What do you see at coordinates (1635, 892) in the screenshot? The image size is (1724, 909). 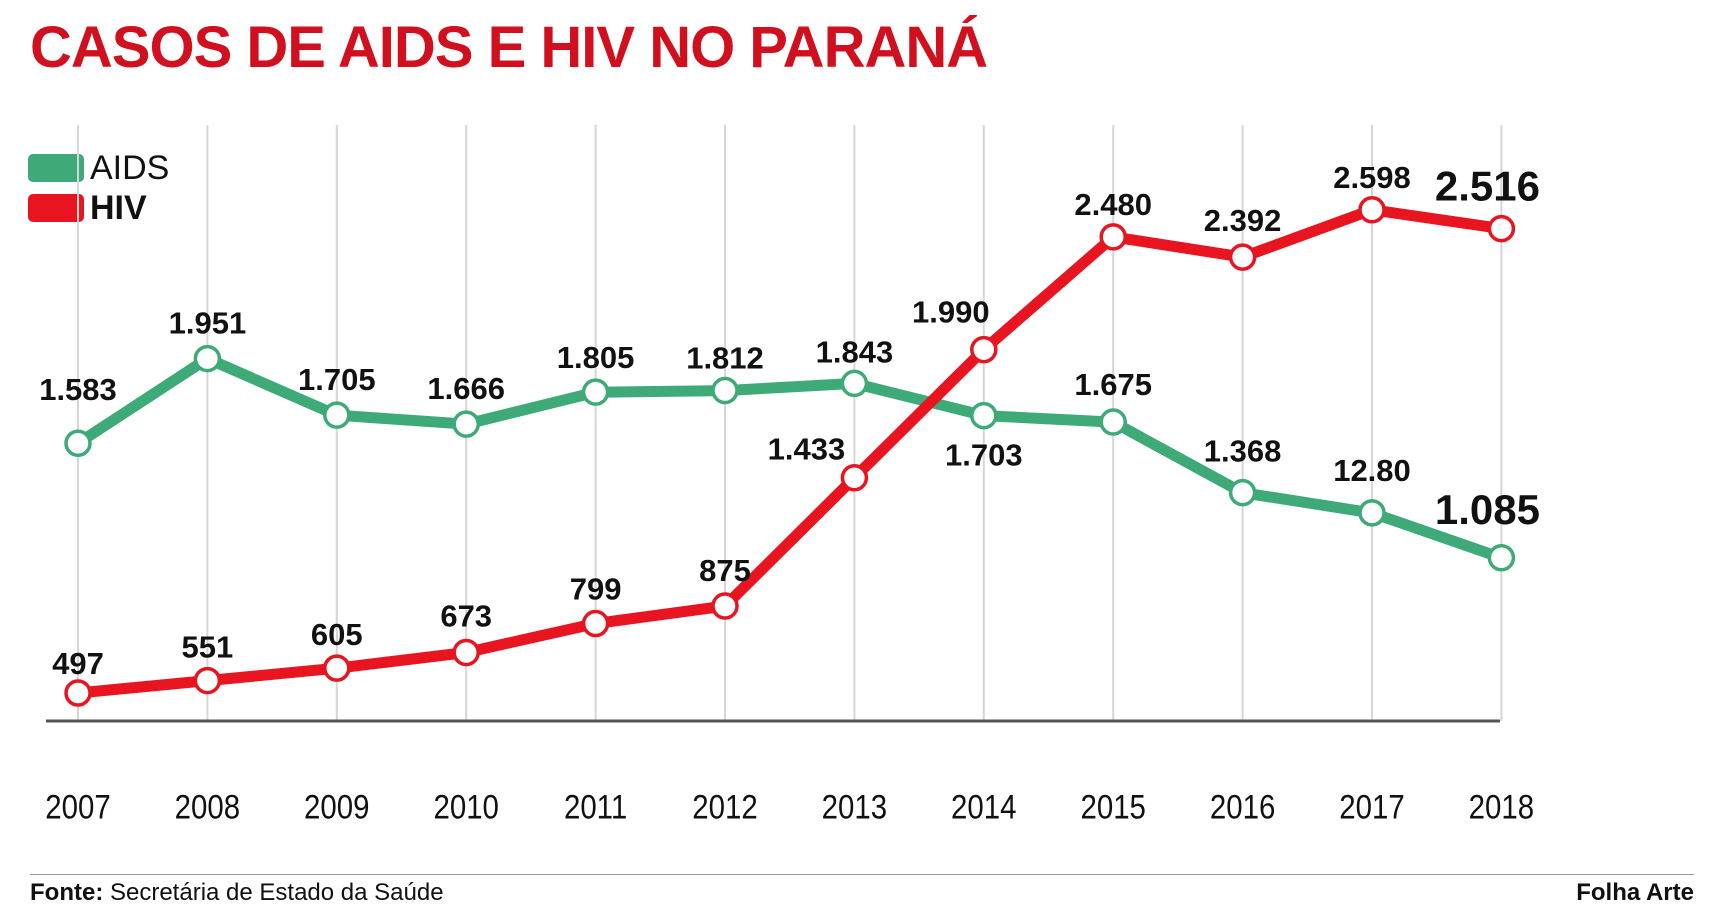 I see `footer-credit: Folha Arte` at bounding box center [1635, 892].